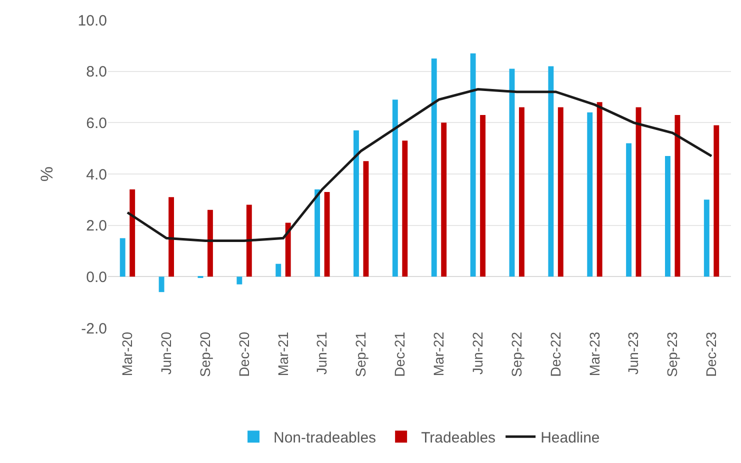 The width and height of the screenshot is (741, 463). I want to click on x-tick-label: Dec-22, so click(555, 354).